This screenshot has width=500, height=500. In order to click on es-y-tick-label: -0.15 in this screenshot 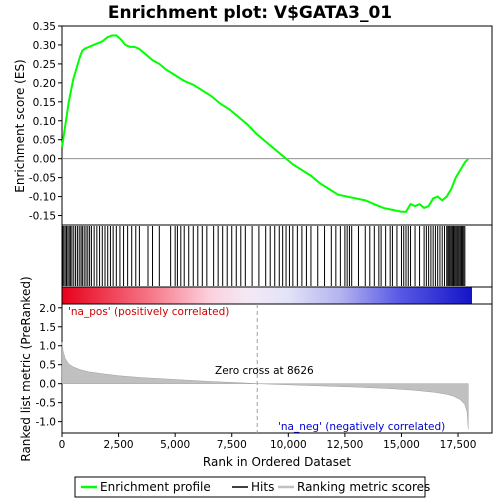, I will do `click(42, 217)`.